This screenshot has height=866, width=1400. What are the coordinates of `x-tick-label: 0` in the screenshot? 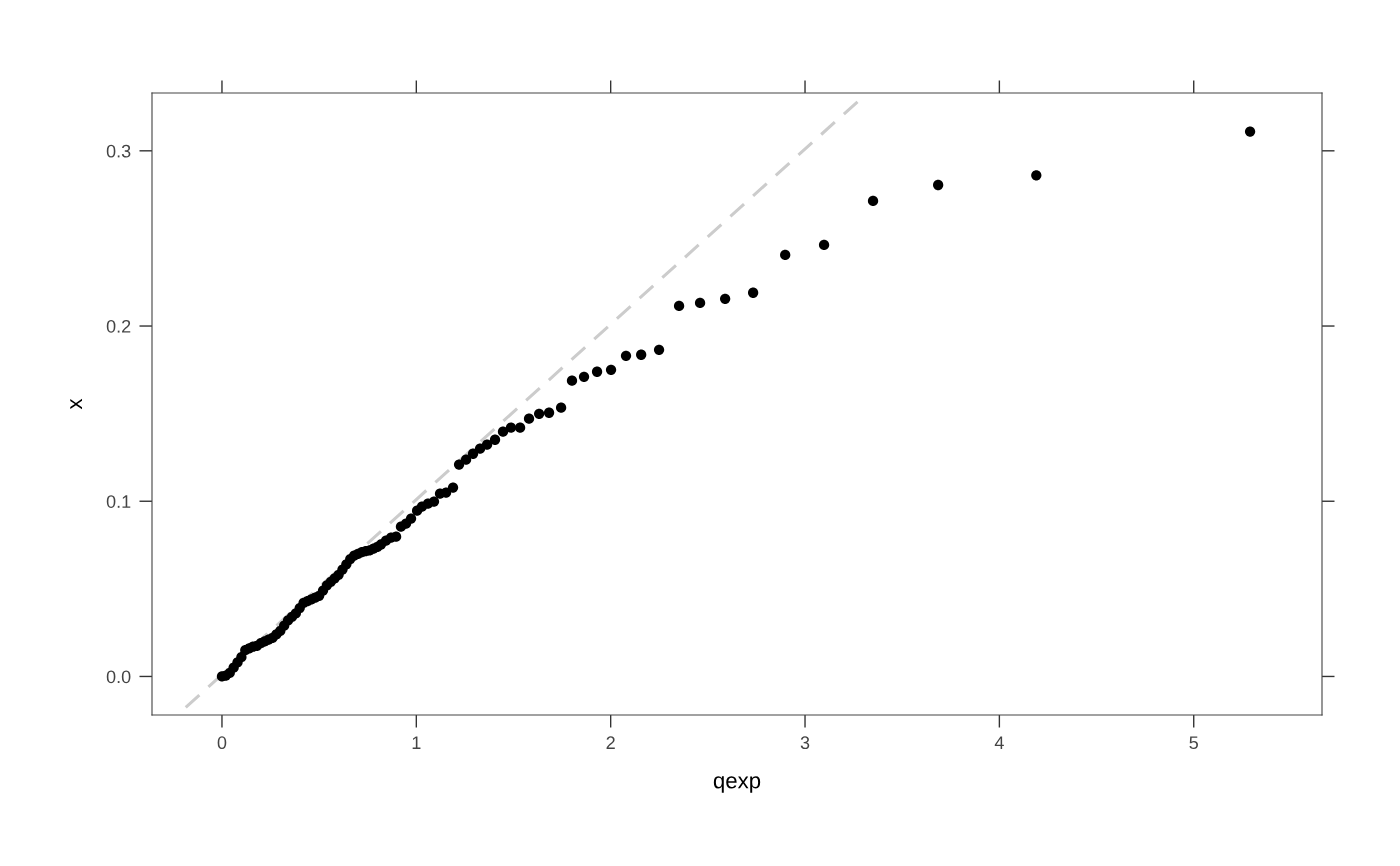 It's located at (222, 743).